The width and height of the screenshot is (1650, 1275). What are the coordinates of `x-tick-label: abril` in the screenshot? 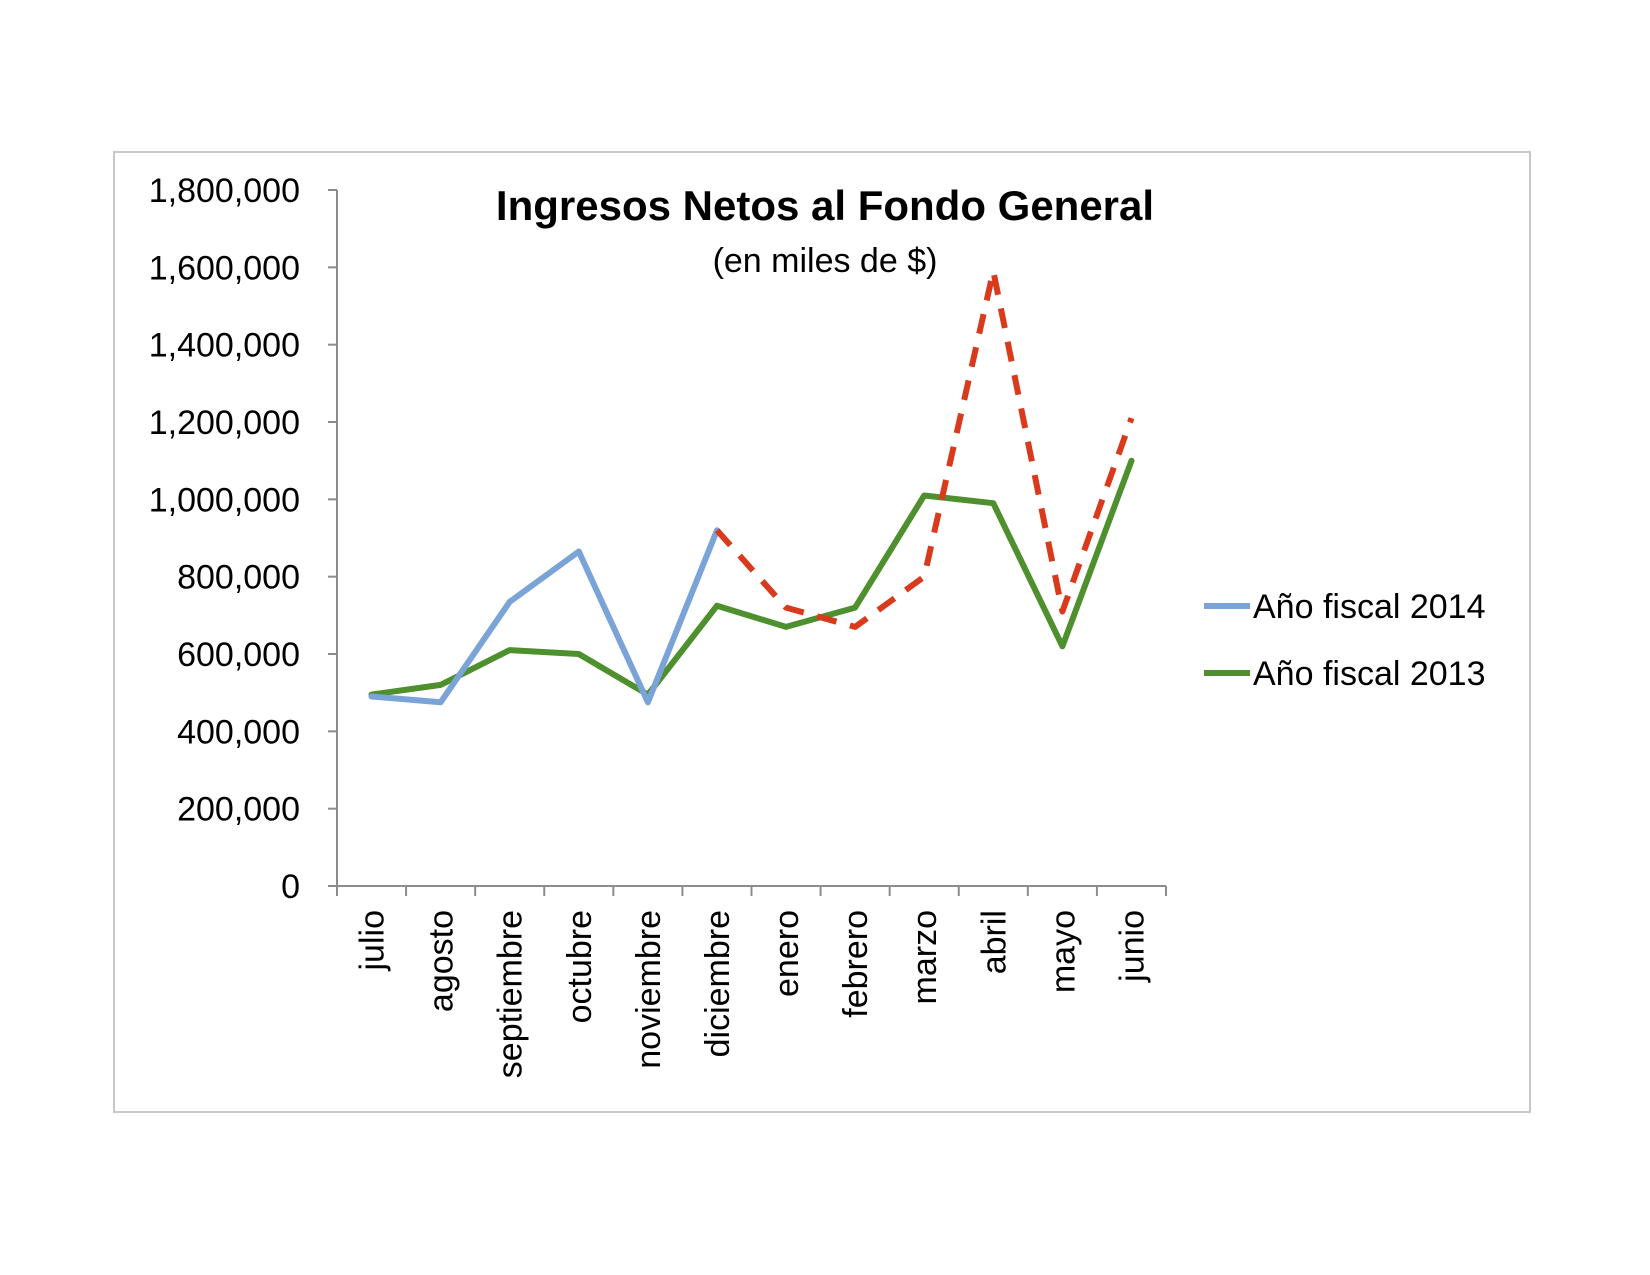 It's located at (994, 942).